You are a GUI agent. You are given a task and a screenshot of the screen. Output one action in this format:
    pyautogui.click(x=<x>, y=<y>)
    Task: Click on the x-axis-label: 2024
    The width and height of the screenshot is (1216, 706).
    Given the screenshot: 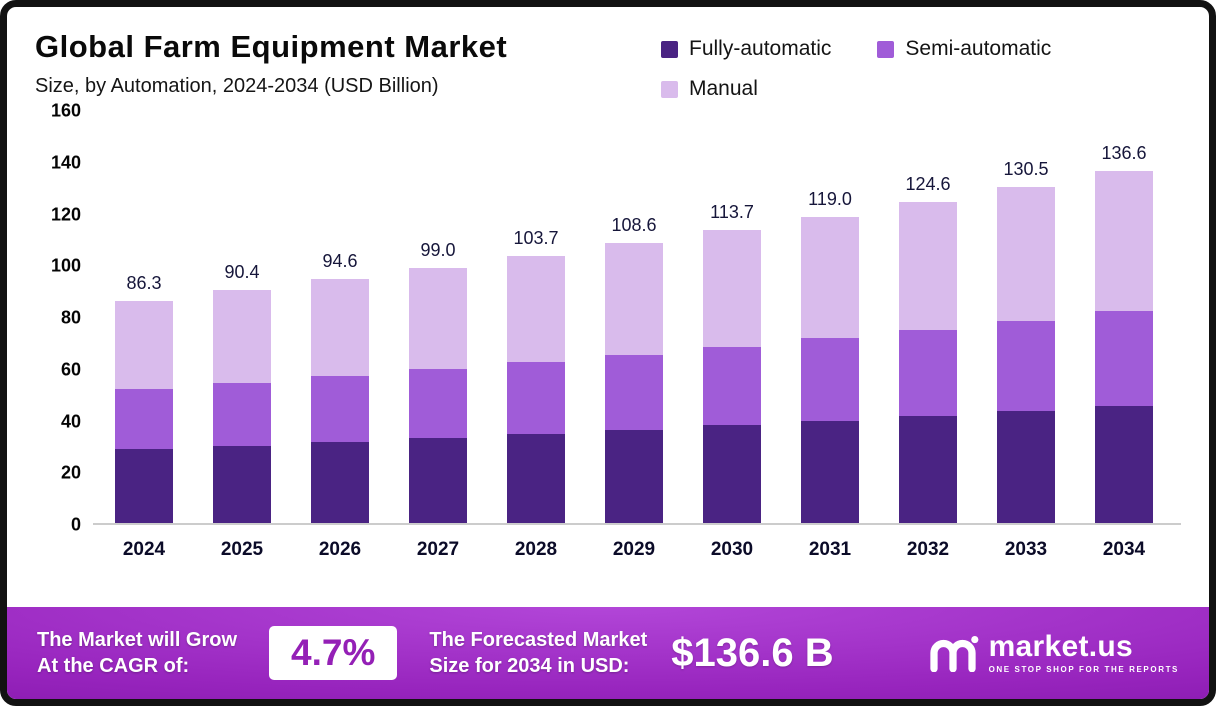 What is the action you would take?
    pyautogui.click(x=144, y=549)
    